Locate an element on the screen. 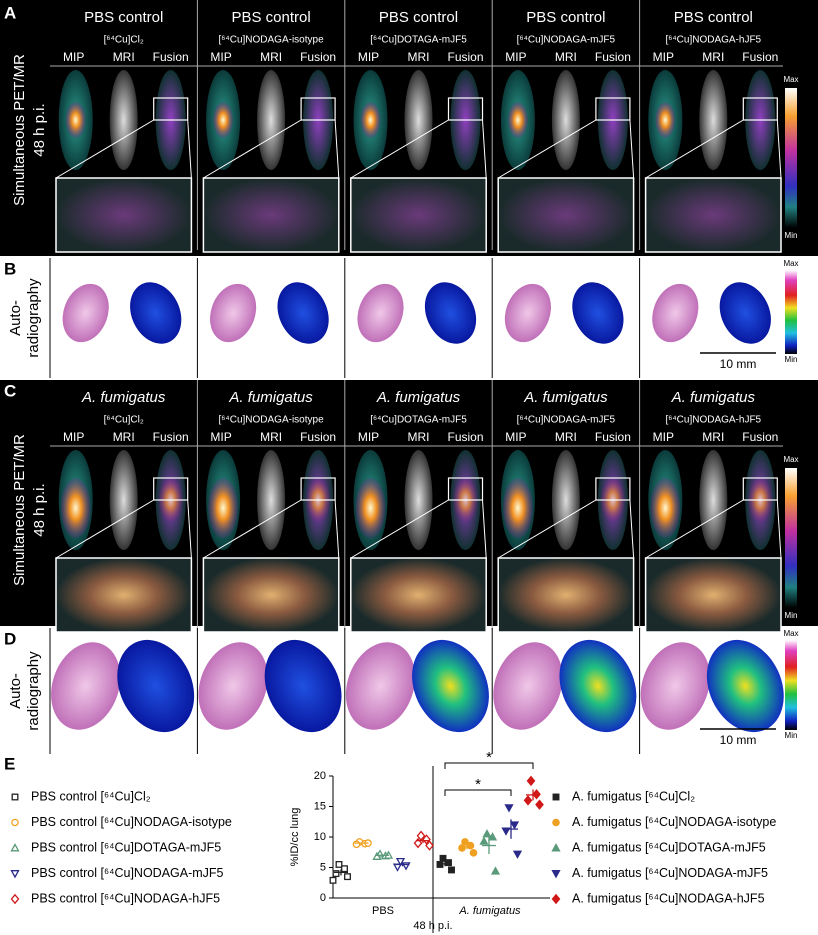 The height and width of the screenshot is (935, 818). legend-label: PBS control [⁶⁴Cu]NODAGA-mJF5 is located at coordinates (127, 873).